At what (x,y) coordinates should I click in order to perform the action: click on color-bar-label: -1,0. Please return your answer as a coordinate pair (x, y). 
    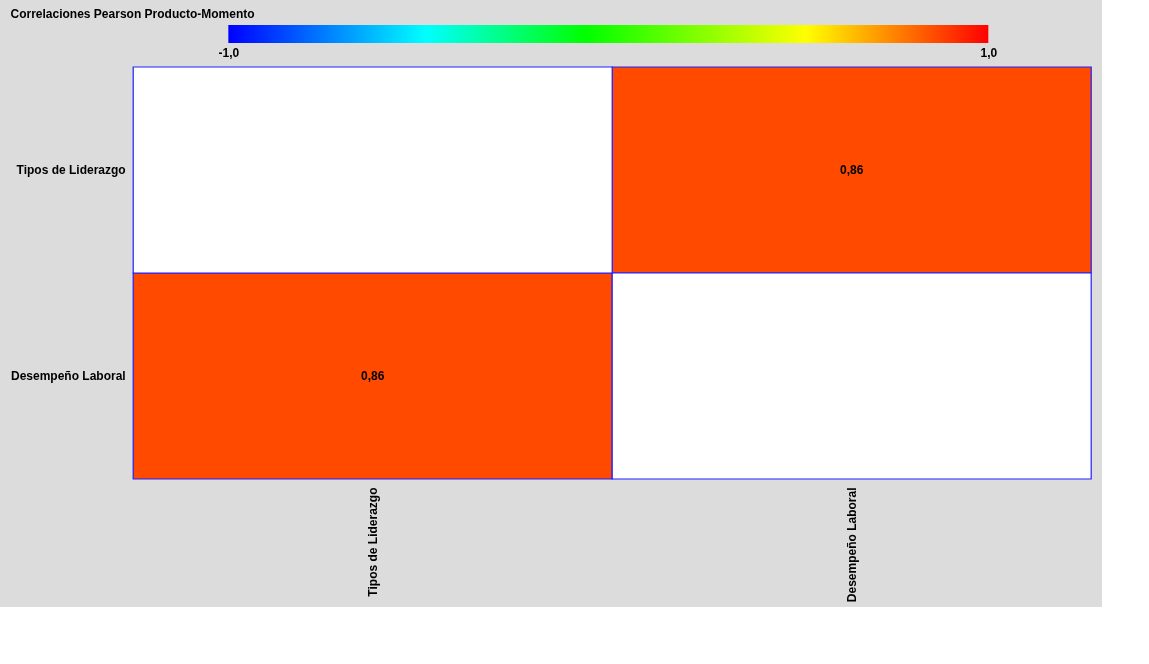
    Looking at the image, I should click on (229, 52).